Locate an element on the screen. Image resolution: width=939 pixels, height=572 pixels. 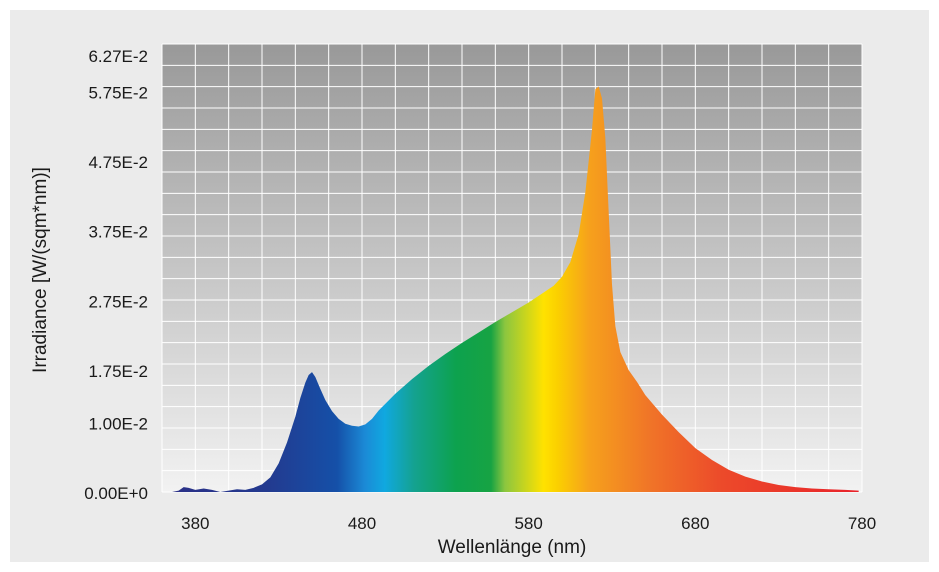
x-axis-label: Wellenlänge (nm) is located at coordinates (512, 547).